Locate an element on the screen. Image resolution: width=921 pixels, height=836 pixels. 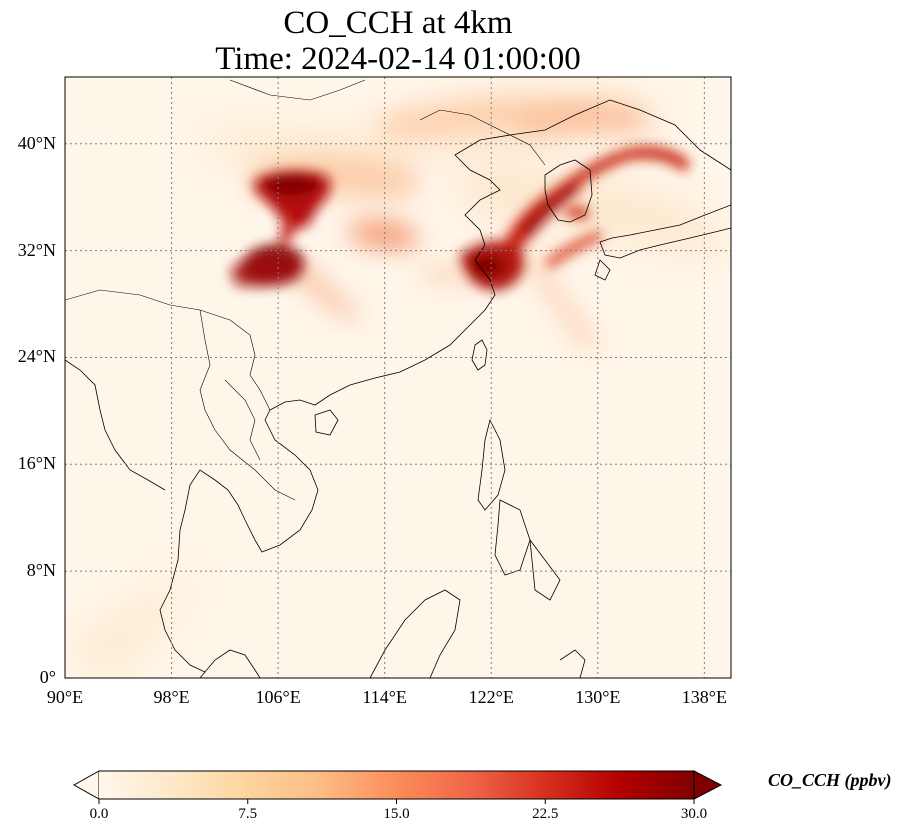
lon-tick-label: 90°E is located at coordinates (65, 697).